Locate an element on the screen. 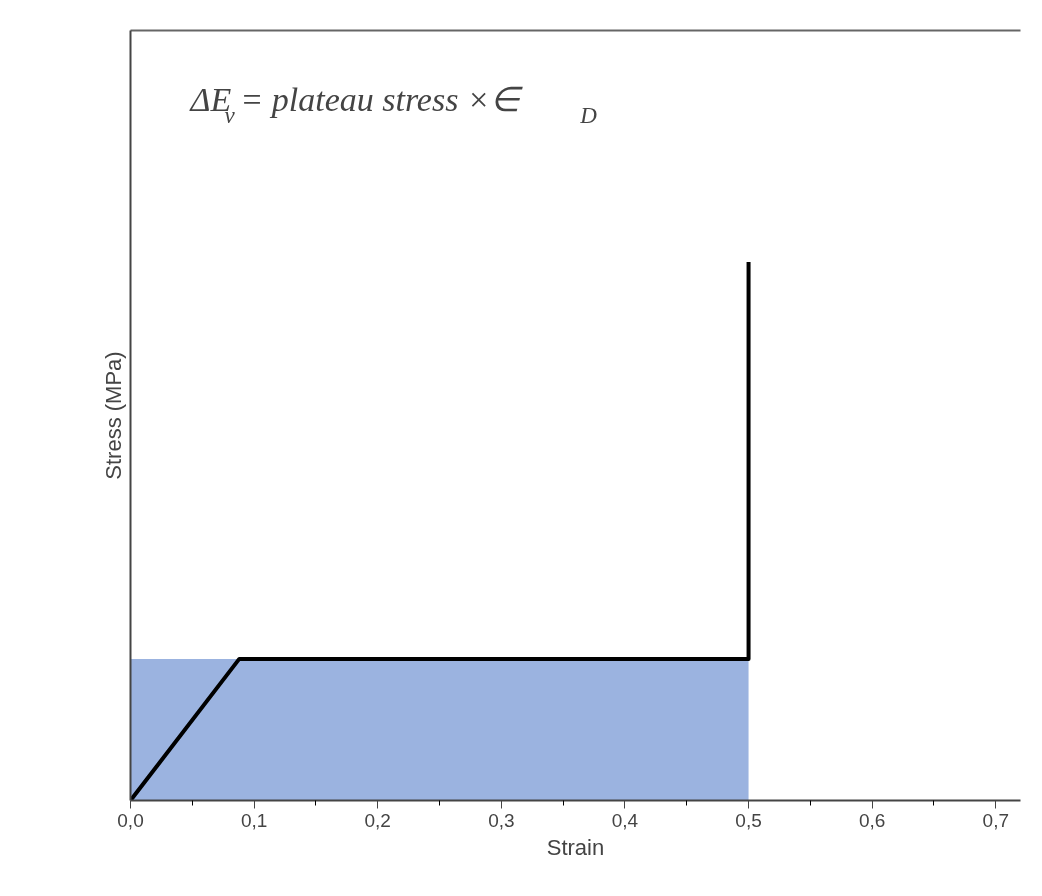 The height and width of the screenshot is (896, 1042). x-tick-label: 0,1 is located at coordinates (254, 820).